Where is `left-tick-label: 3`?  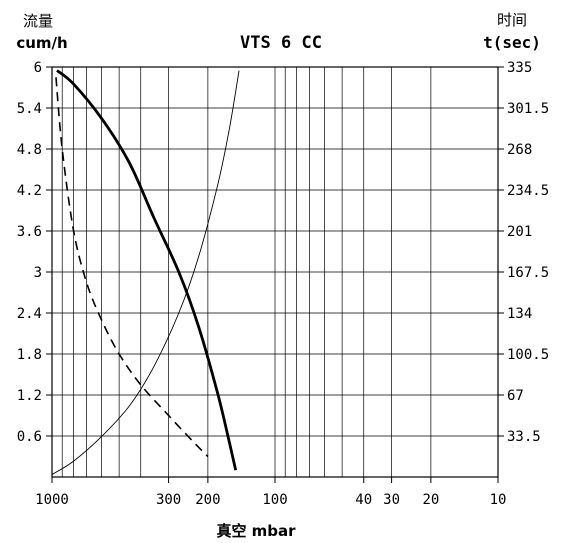 left-tick-label: 3 is located at coordinates (38, 273).